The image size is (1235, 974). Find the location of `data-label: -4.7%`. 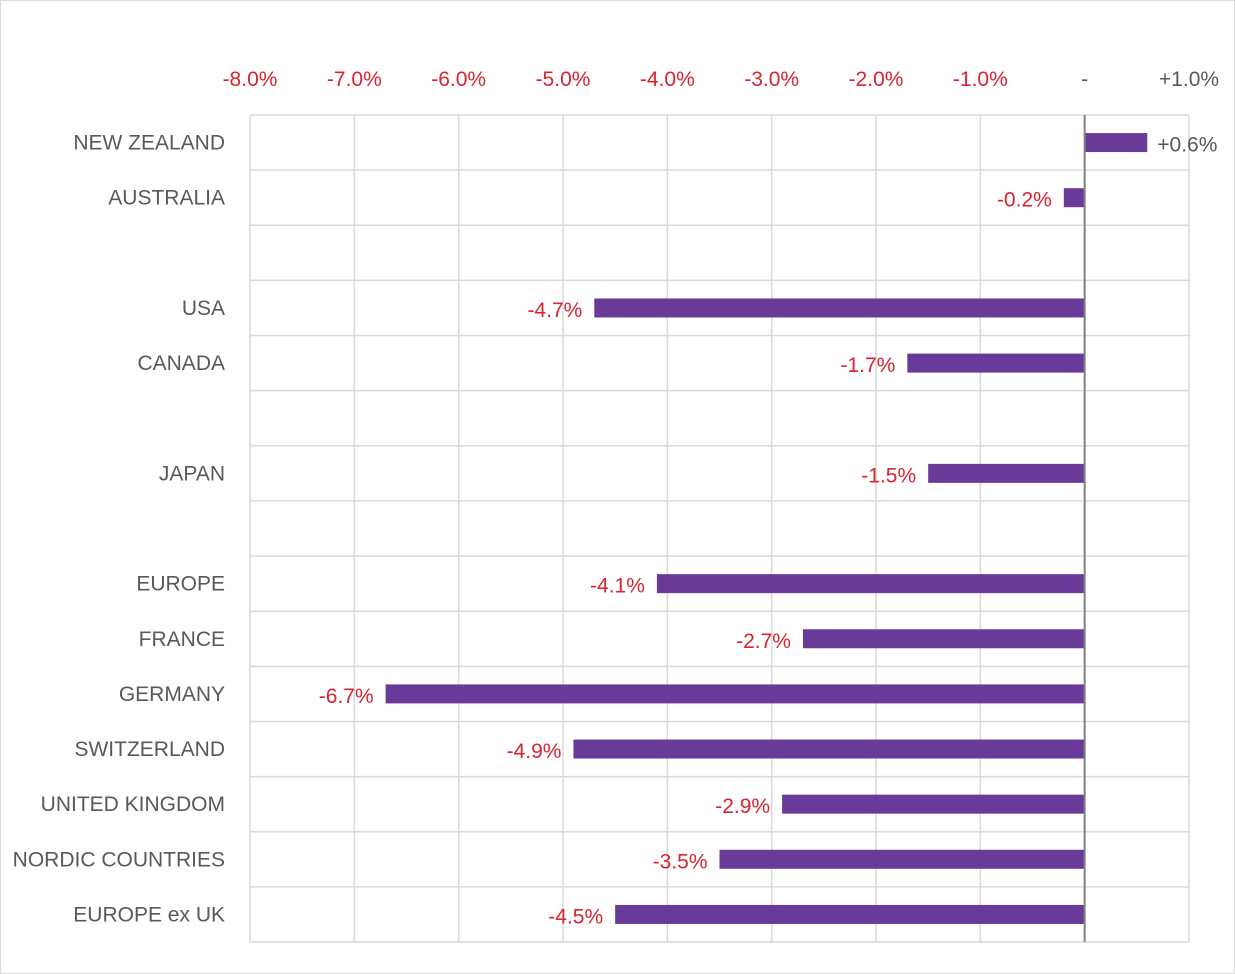

data-label: -4.7% is located at coordinates (554, 310).